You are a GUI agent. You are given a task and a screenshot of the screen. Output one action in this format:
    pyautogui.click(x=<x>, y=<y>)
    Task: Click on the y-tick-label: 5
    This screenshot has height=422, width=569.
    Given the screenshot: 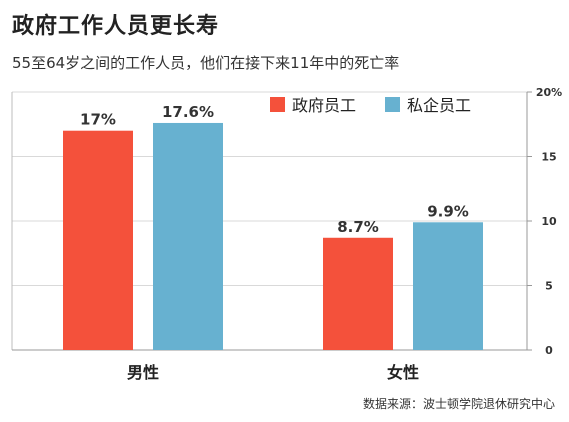 What is the action you would take?
    pyautogui.click(x=549, y=286)
    